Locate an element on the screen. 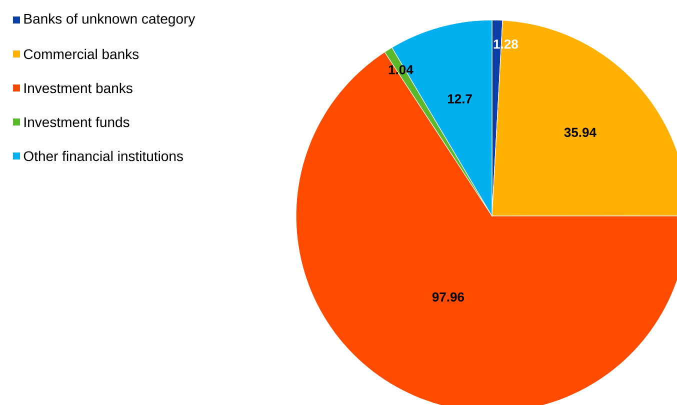  data-label: 12.7 is located at coordinates (460, 99).